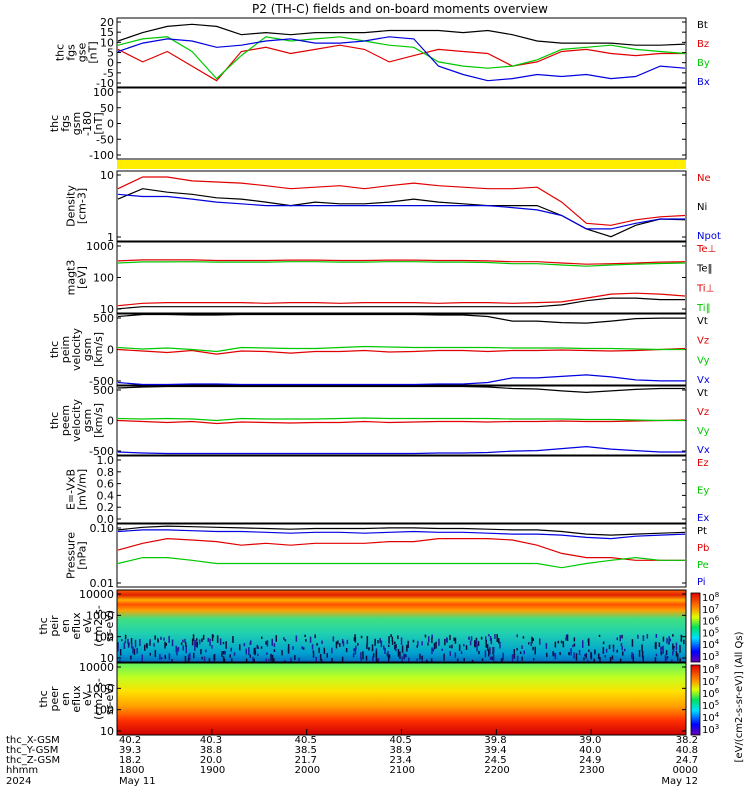 Image resolution: width=750 pixels, height=800 pixels. Describe the element at coordinates (54, 699) in the screenshot. I see `panel-ylabel-line: peer` at that location.